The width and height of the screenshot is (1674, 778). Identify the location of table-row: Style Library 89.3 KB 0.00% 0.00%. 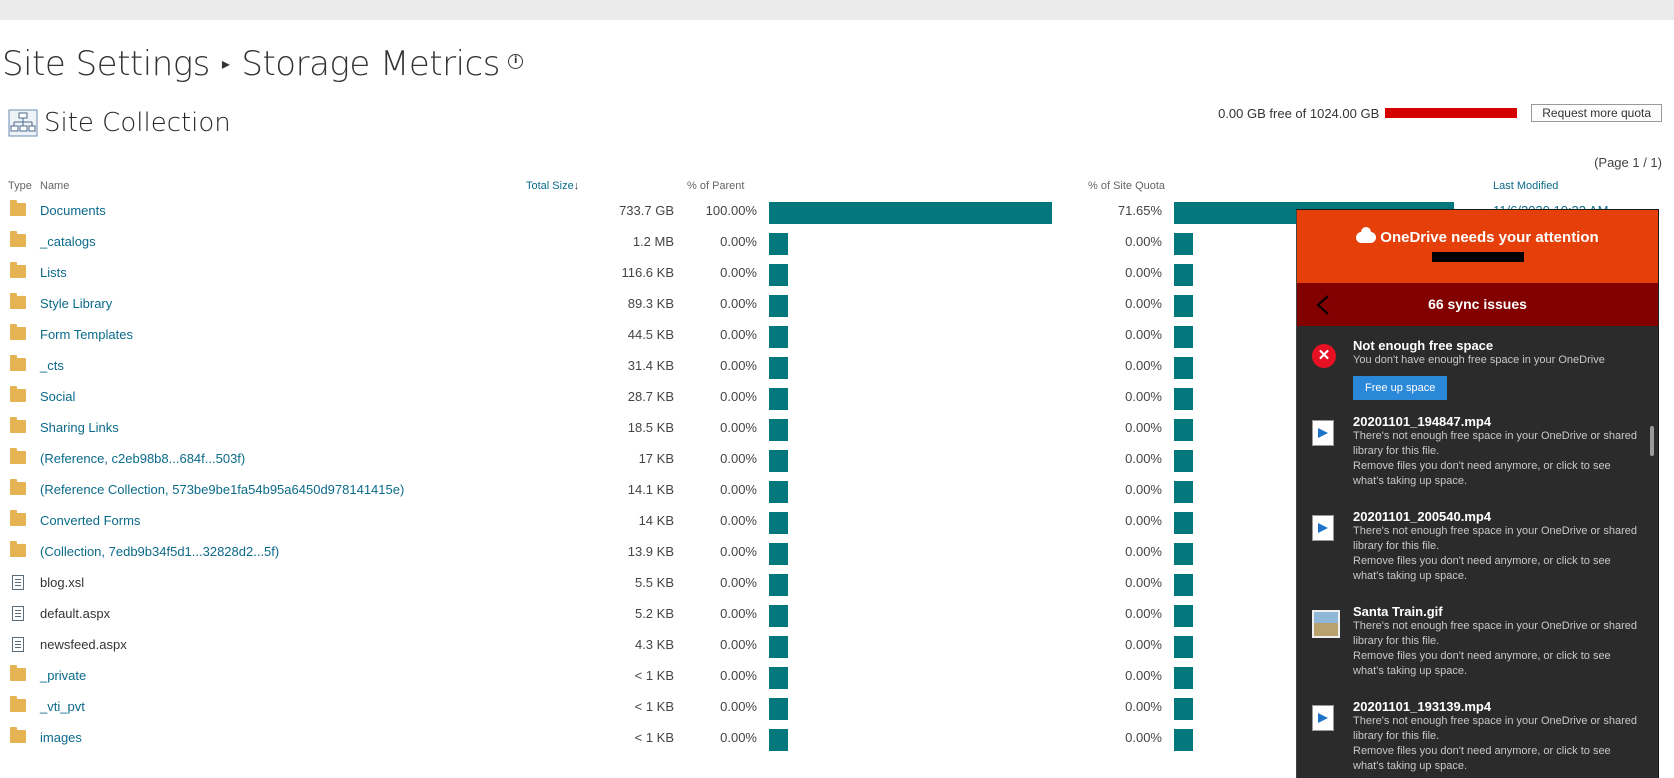
(837, 304).